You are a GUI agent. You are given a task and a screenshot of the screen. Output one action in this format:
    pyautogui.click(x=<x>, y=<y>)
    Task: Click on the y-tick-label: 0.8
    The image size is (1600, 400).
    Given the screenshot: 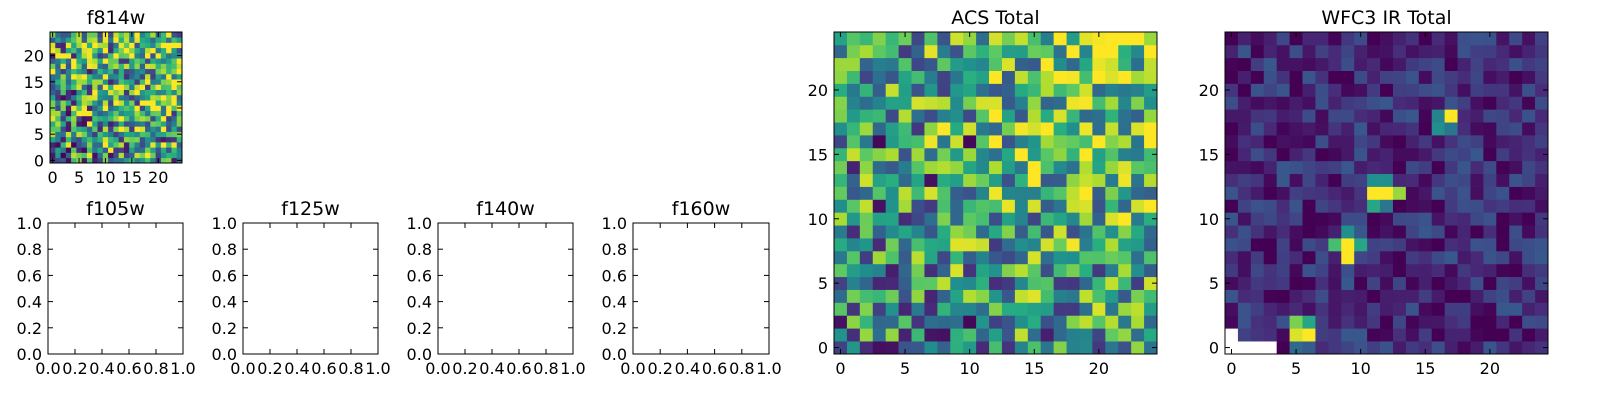 What is the action you would take?
    pyautogui.click(x=614, y=249)
    